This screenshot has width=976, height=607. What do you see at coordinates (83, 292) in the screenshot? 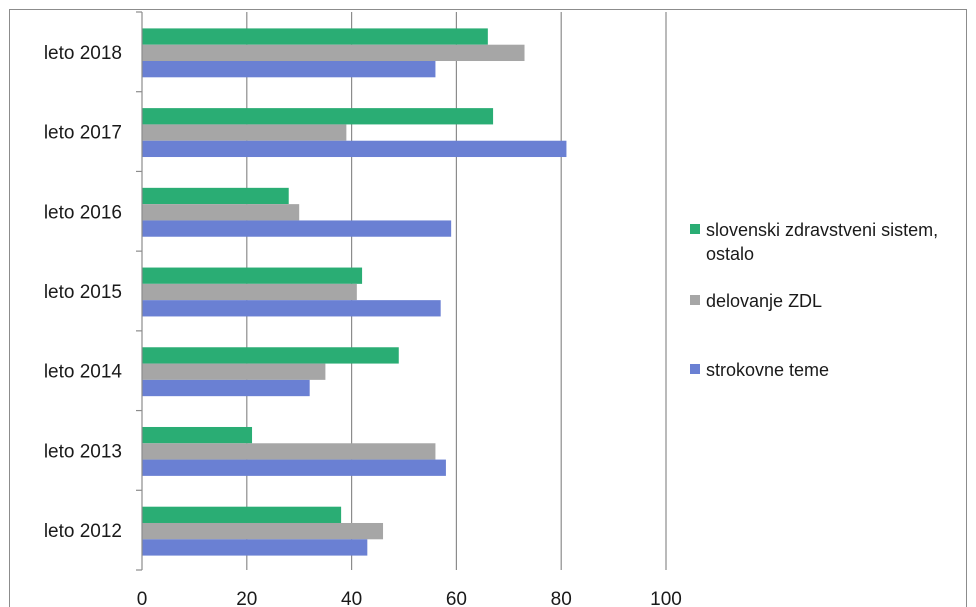
I see `y-category-label: leto 2015` at bounding box center [83, 292].